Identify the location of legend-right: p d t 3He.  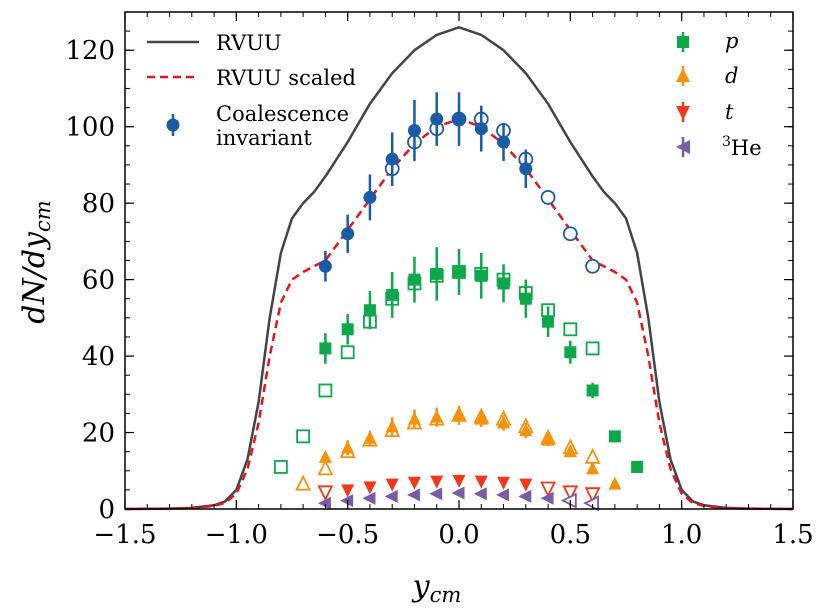
(719, 94).